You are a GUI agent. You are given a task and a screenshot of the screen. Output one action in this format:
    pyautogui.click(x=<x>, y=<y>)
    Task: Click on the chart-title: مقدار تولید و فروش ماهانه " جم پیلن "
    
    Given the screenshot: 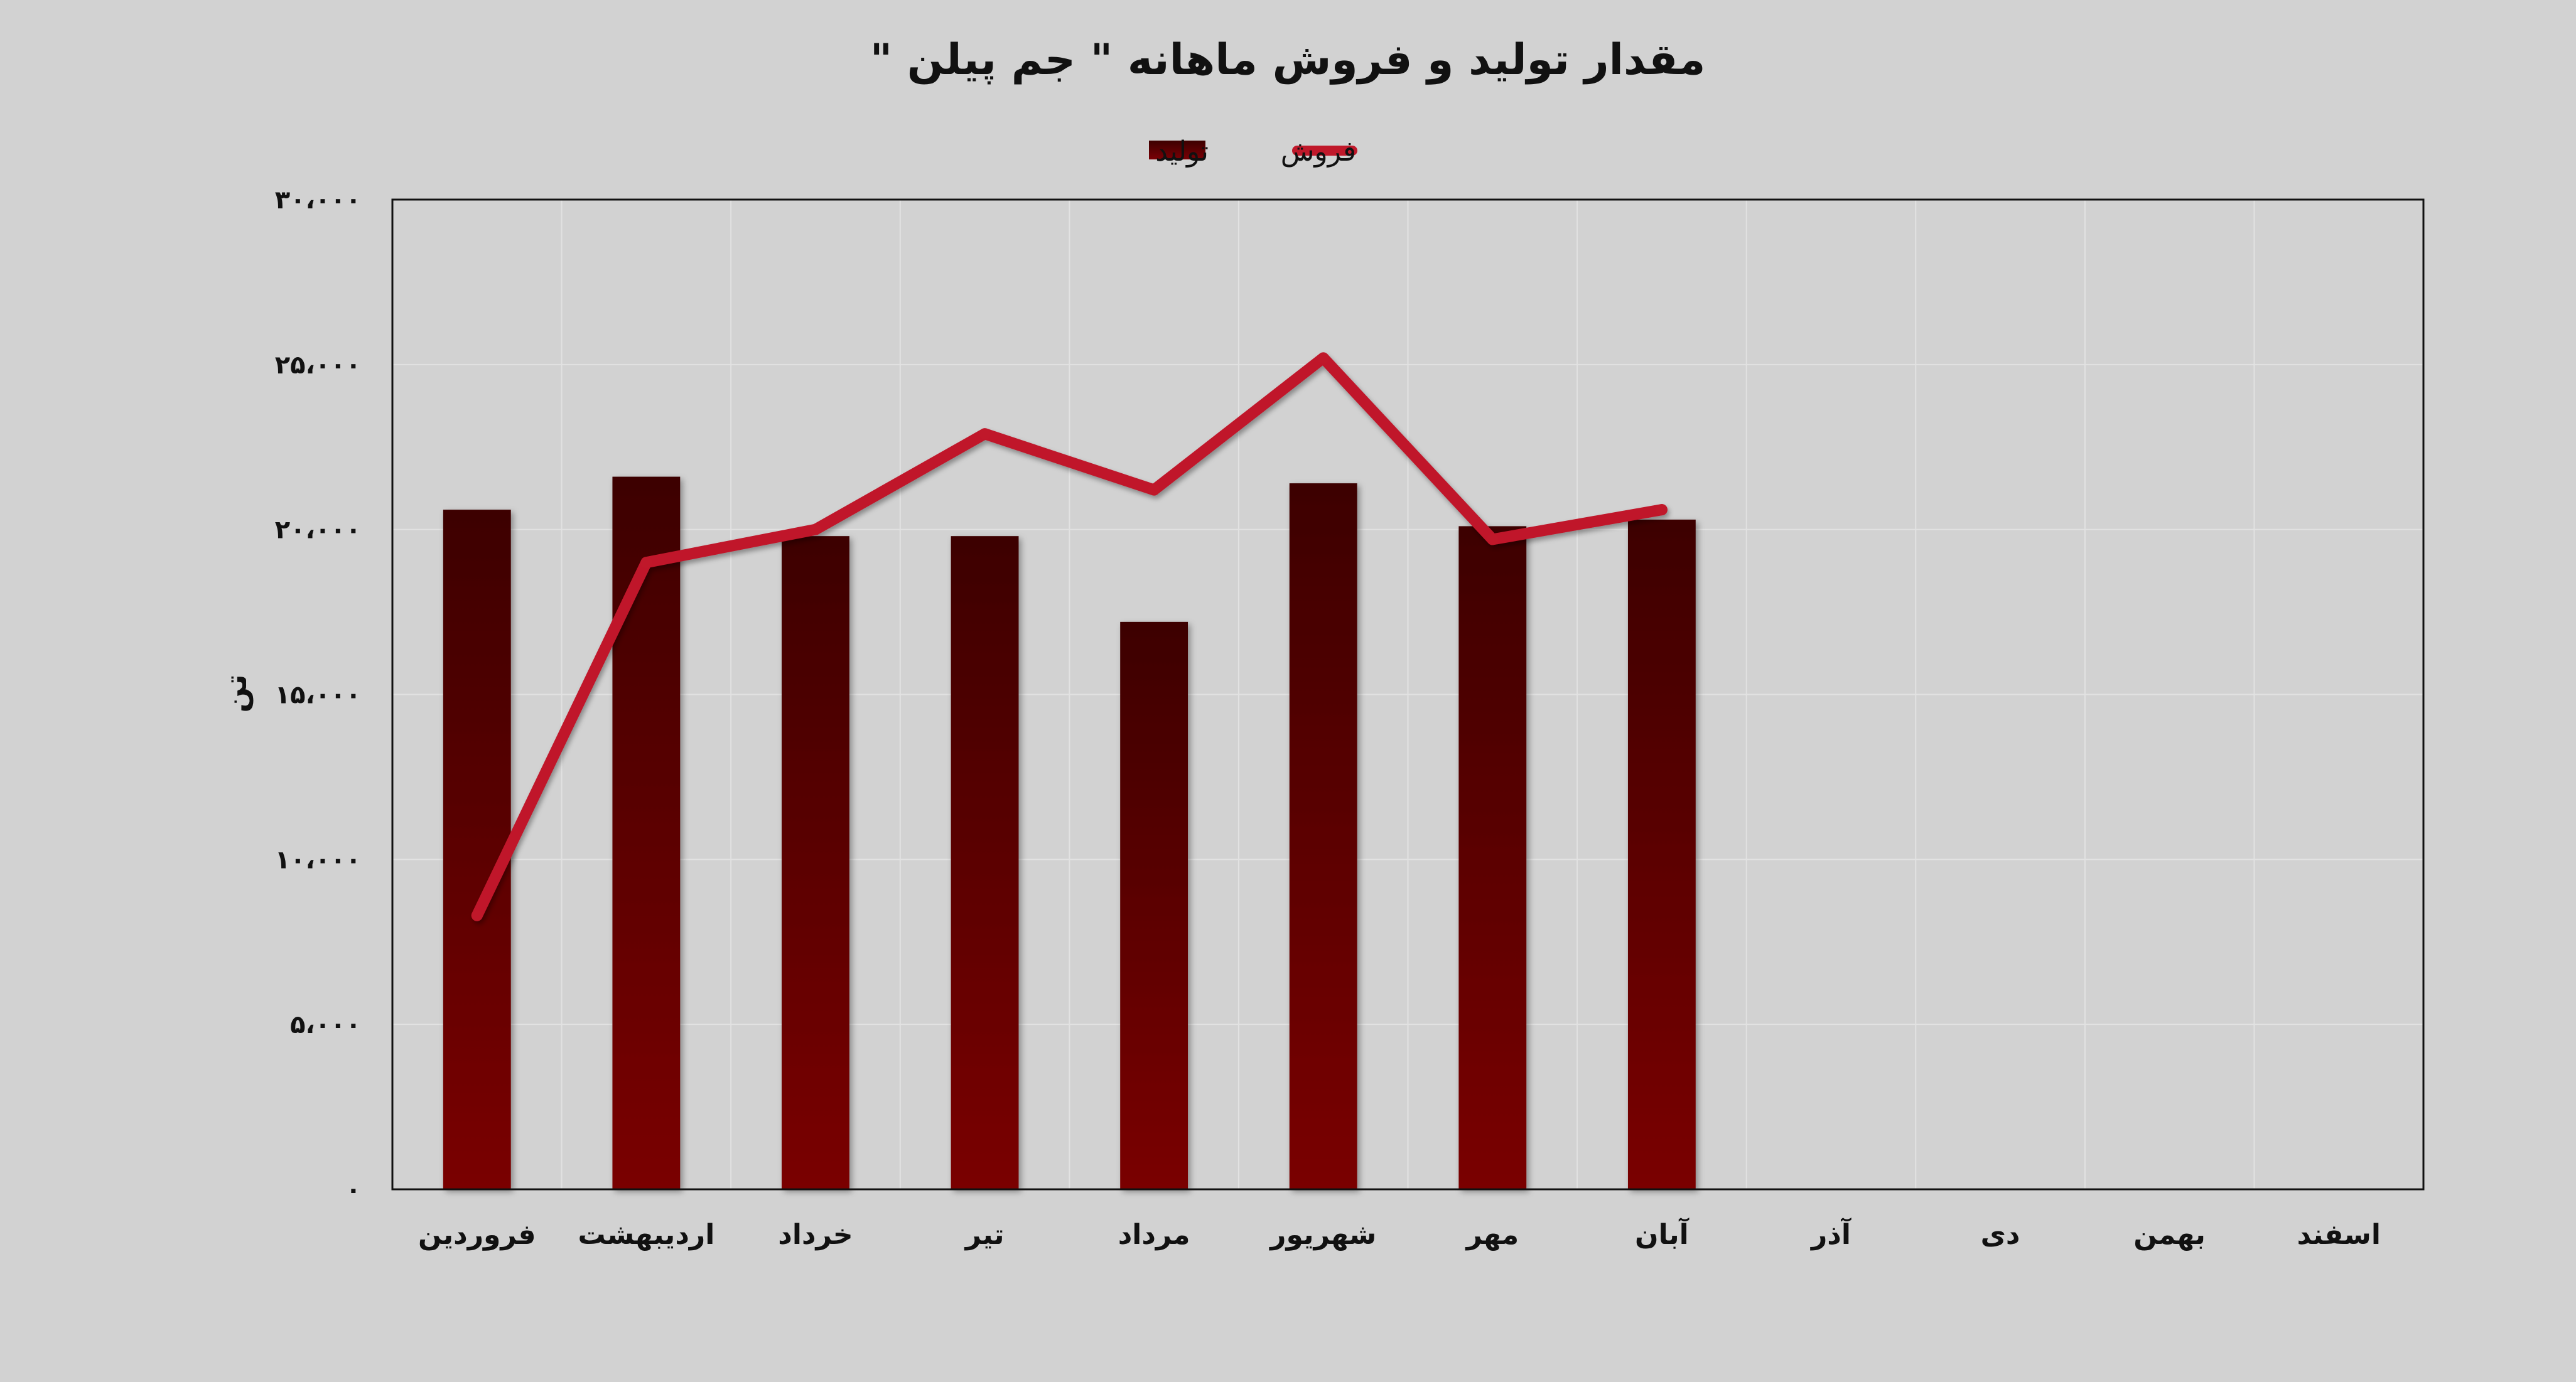 What is the action you would take?
    pyautogui.click(x=1288, y=60)
    